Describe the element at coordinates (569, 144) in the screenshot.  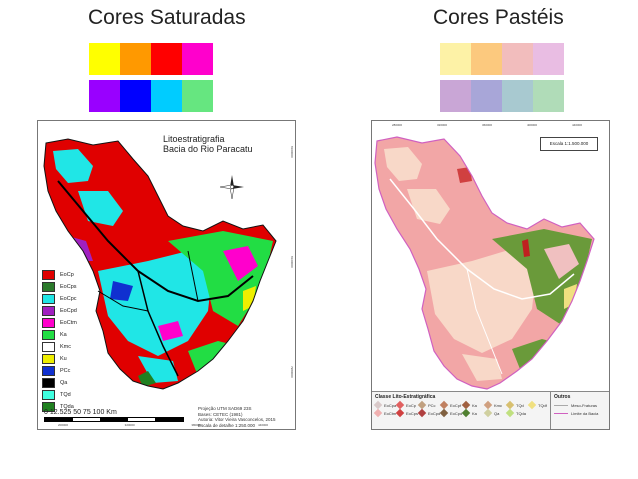
I see `scale-box: Escala 1:1.500.000` at that location.